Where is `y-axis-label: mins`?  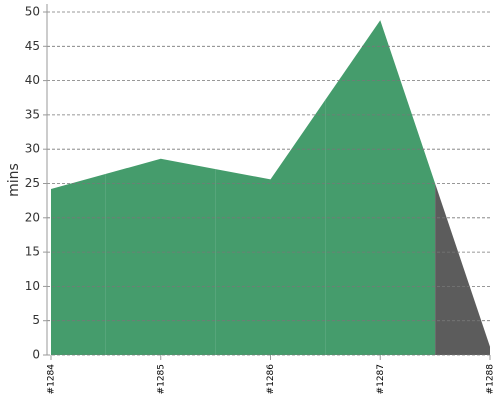 y-axis-label: mins is located at coordinates (14, 180).